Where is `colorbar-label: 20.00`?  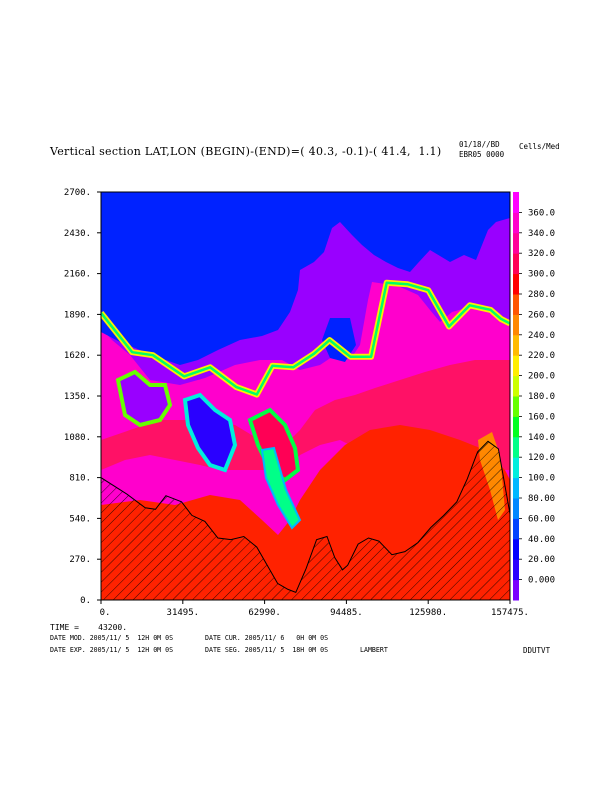
colorbar-label: 20.00 is located at coordinates (541, 560).